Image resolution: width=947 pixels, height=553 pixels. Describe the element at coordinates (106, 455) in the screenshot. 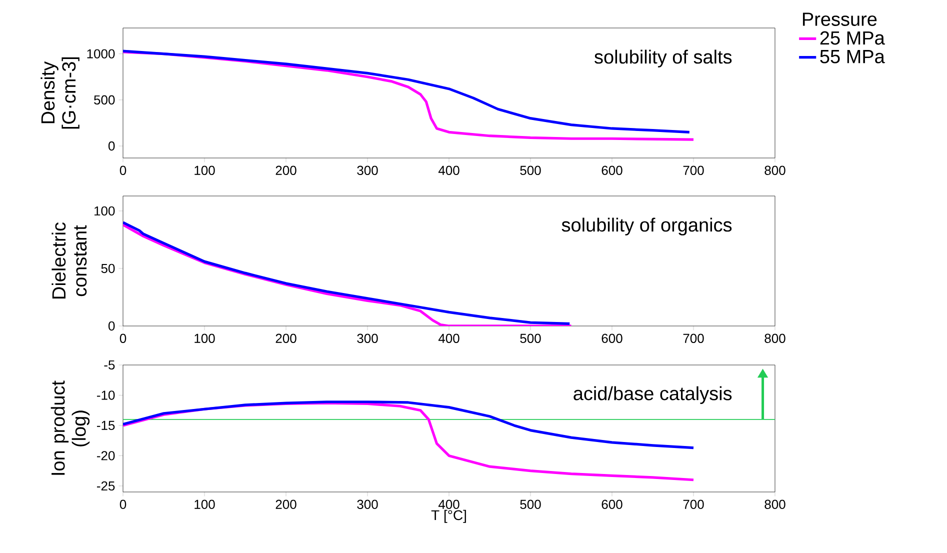

I see `y-tick-label: -20` at that location.